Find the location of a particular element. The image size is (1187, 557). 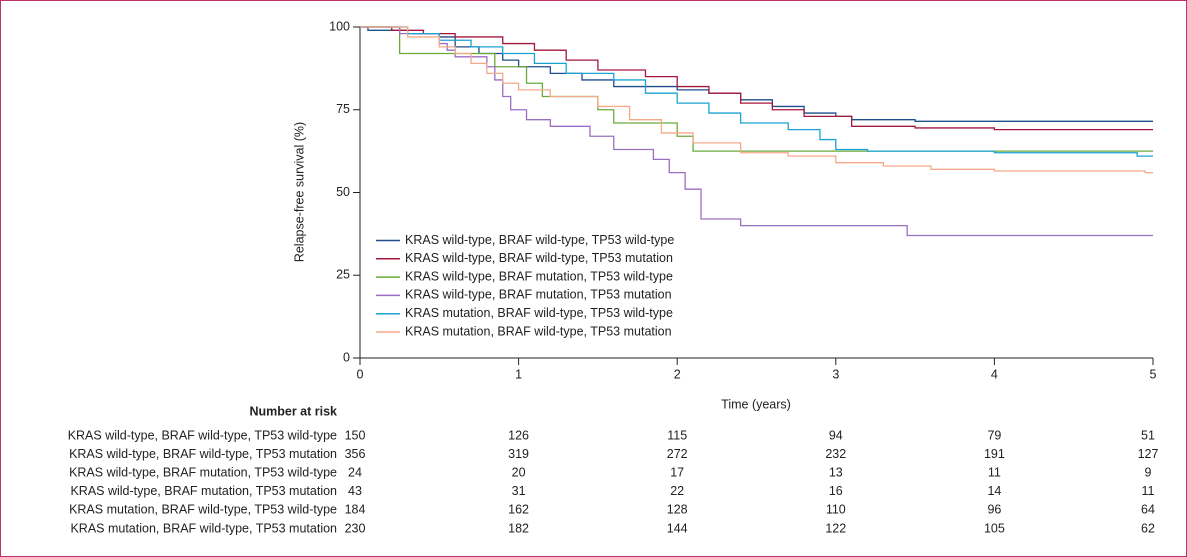

risk-value: 126 is located at coordinates (518, 435).